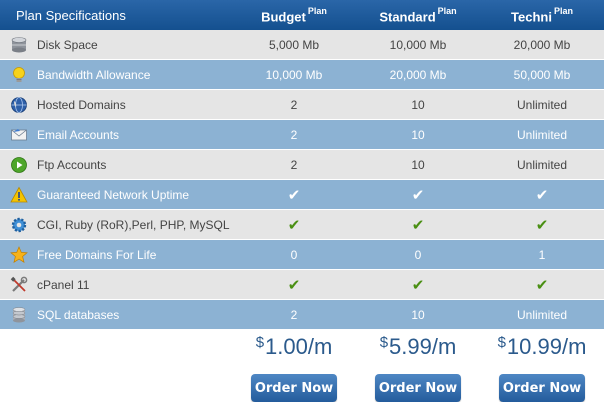 This screenshot has width=604, height=402. Describe the element at coordinates (302, 195) in the screenshot. I see `table-row-network-uptime: Guaranteed Network Uptime ✔ ✔ ✔` at that location.